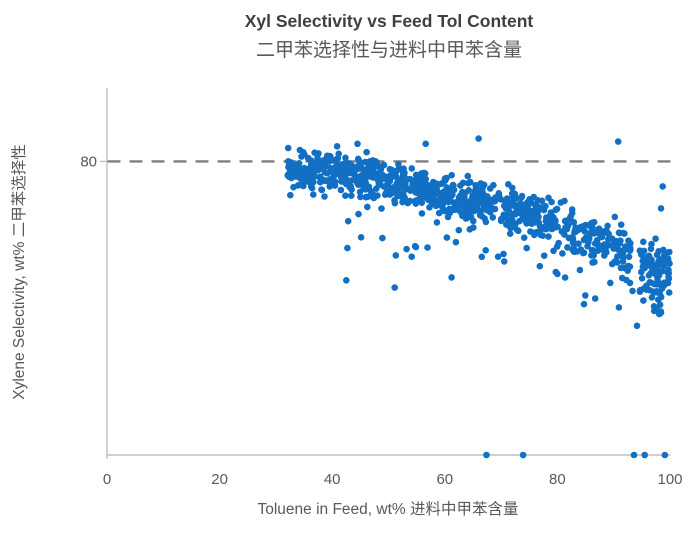  I want to click on x-tick-label: 60, so click(444, 479).